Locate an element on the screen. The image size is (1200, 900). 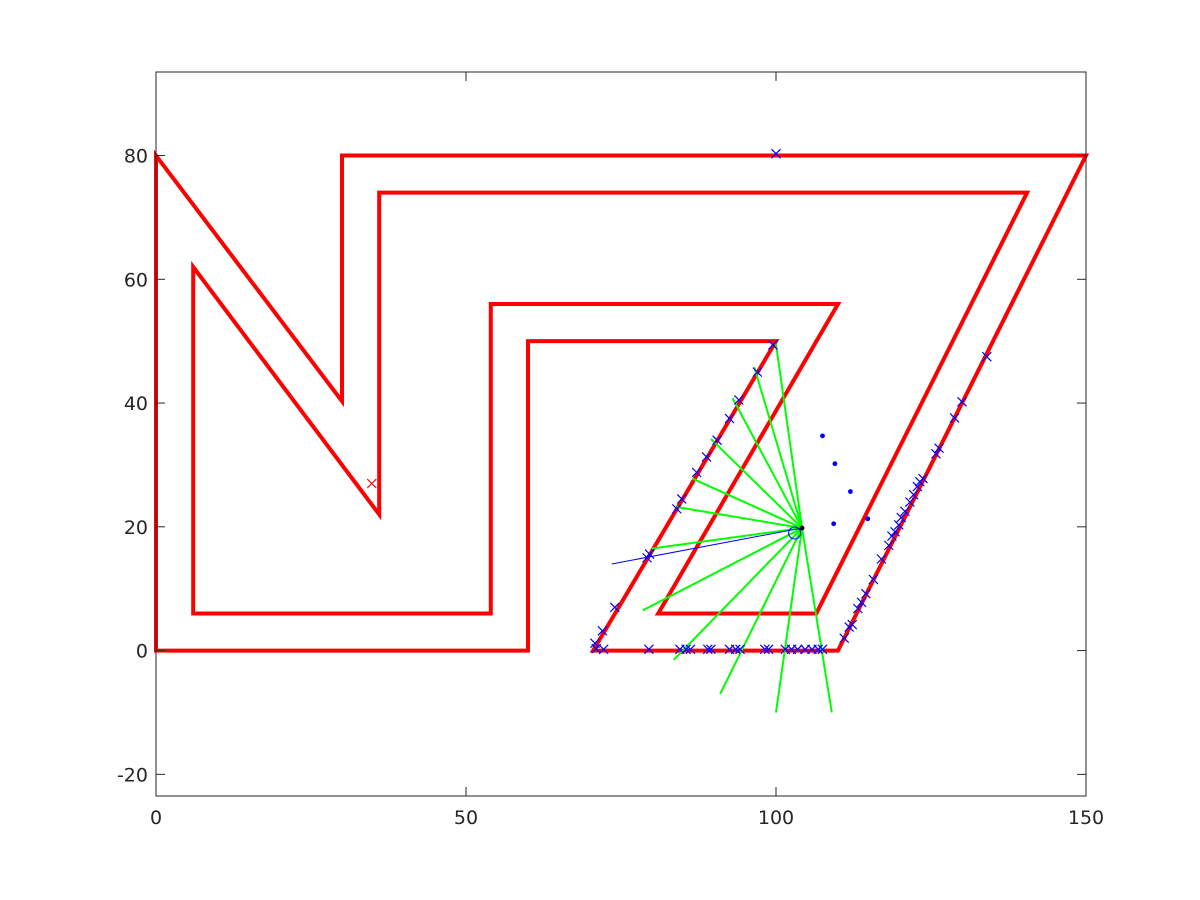
path-dots is located at coordinates (845, 480).